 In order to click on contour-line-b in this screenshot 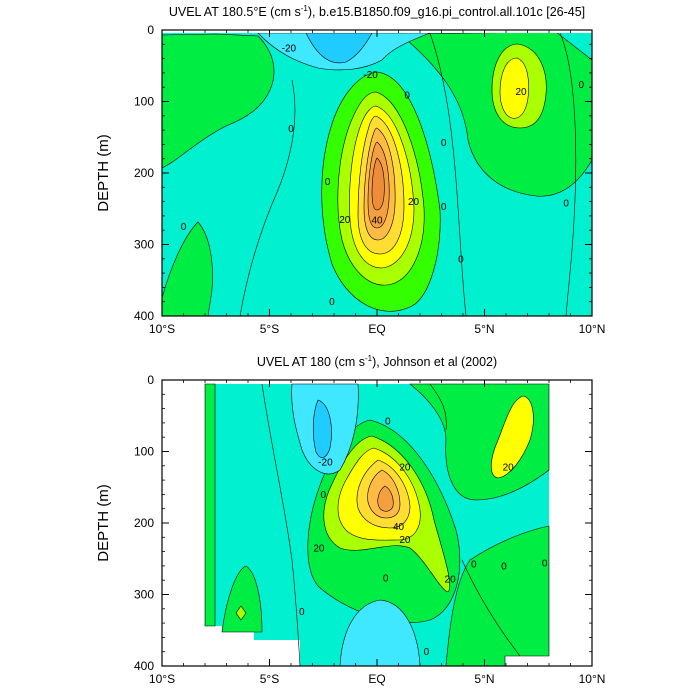, I will do `click(568, 174)`.